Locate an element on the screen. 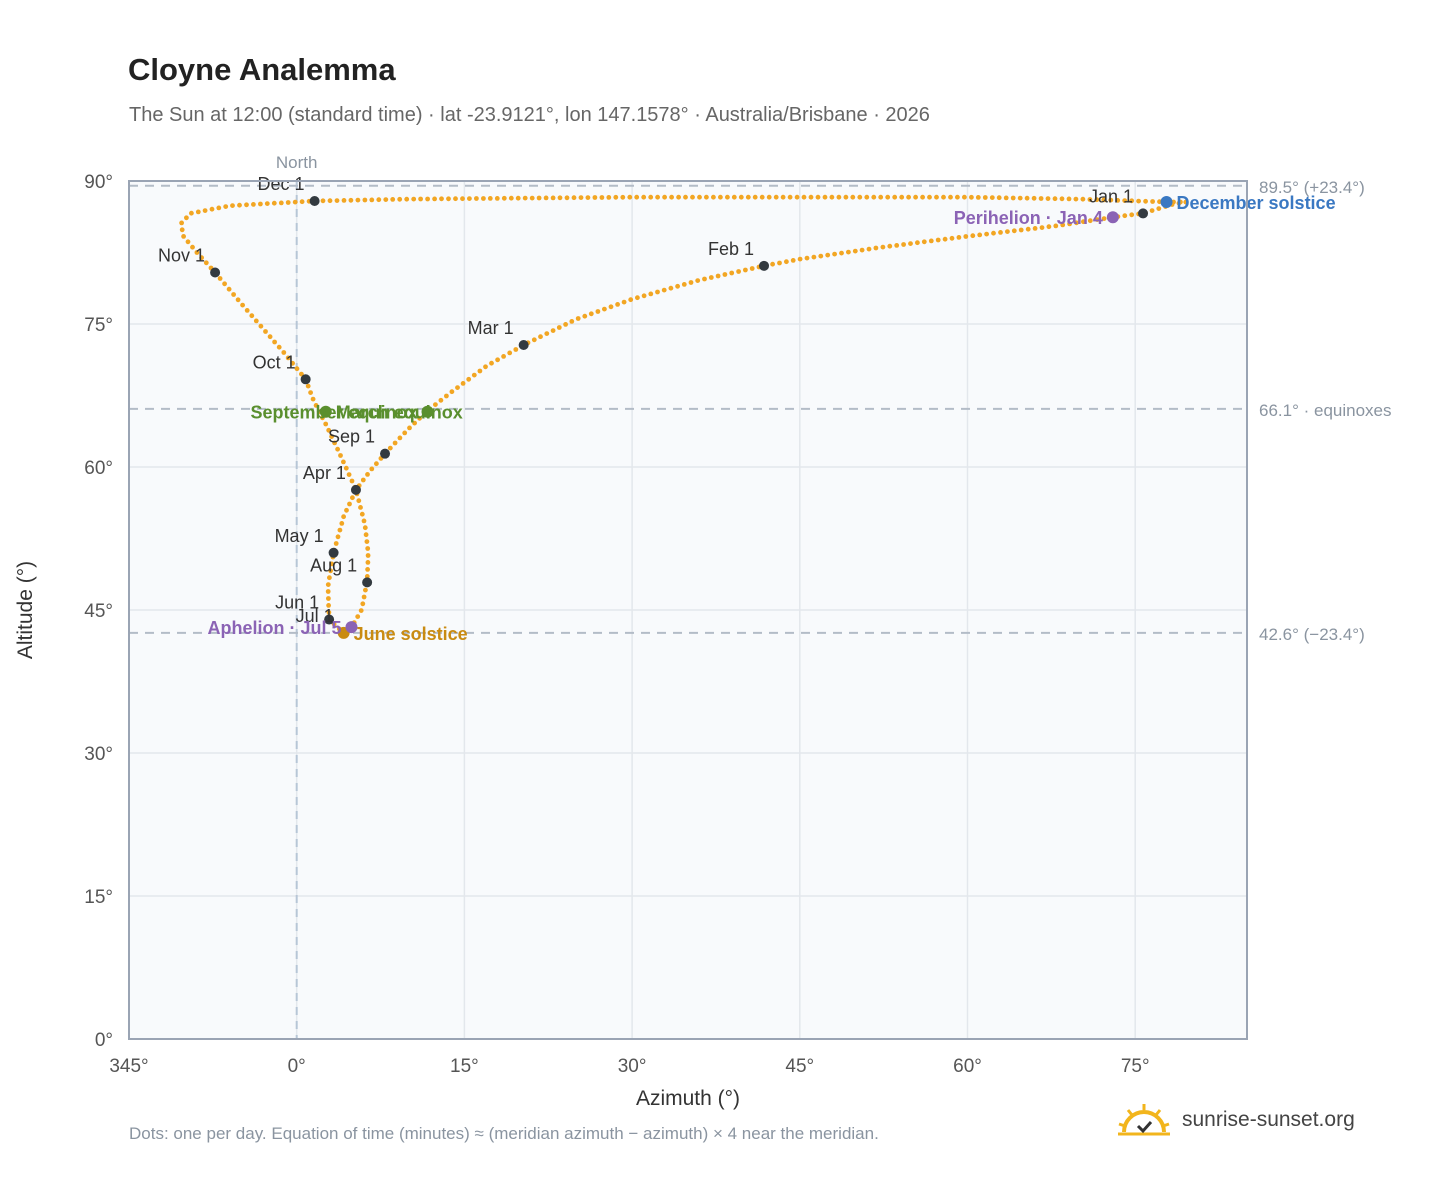  x-tick-label: 15° is located at coordinates (464, 1066).